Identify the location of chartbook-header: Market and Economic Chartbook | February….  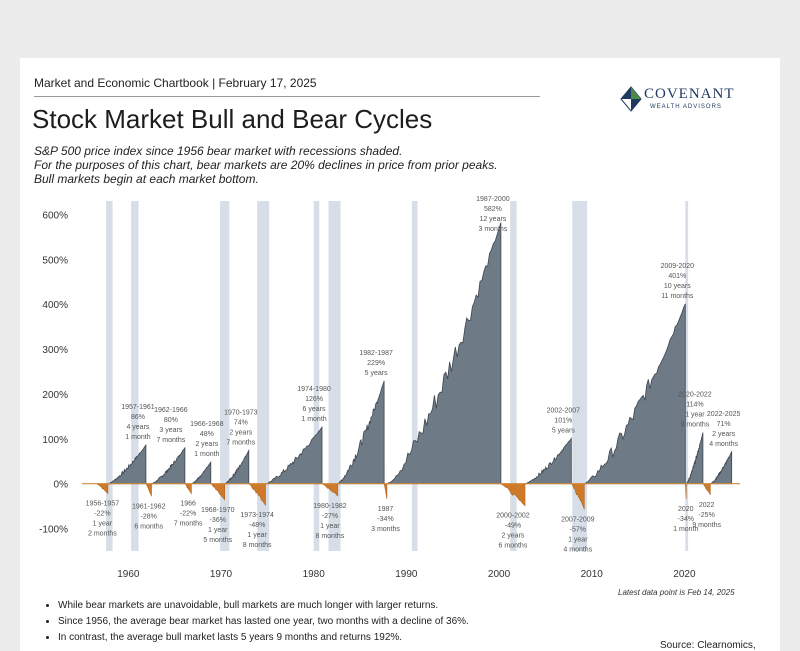
(175, 83).